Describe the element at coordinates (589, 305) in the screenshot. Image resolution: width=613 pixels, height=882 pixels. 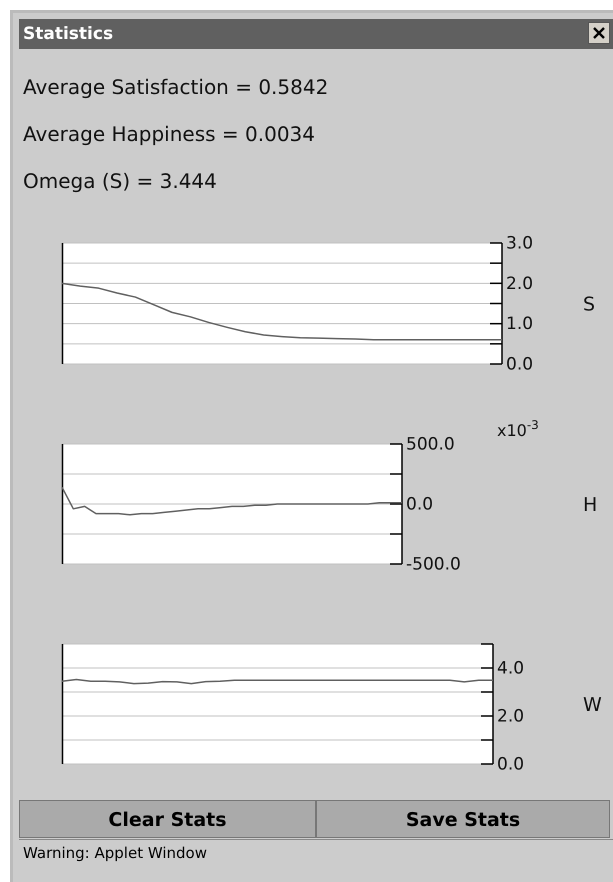
I see `y-axis-title: S` at that location.